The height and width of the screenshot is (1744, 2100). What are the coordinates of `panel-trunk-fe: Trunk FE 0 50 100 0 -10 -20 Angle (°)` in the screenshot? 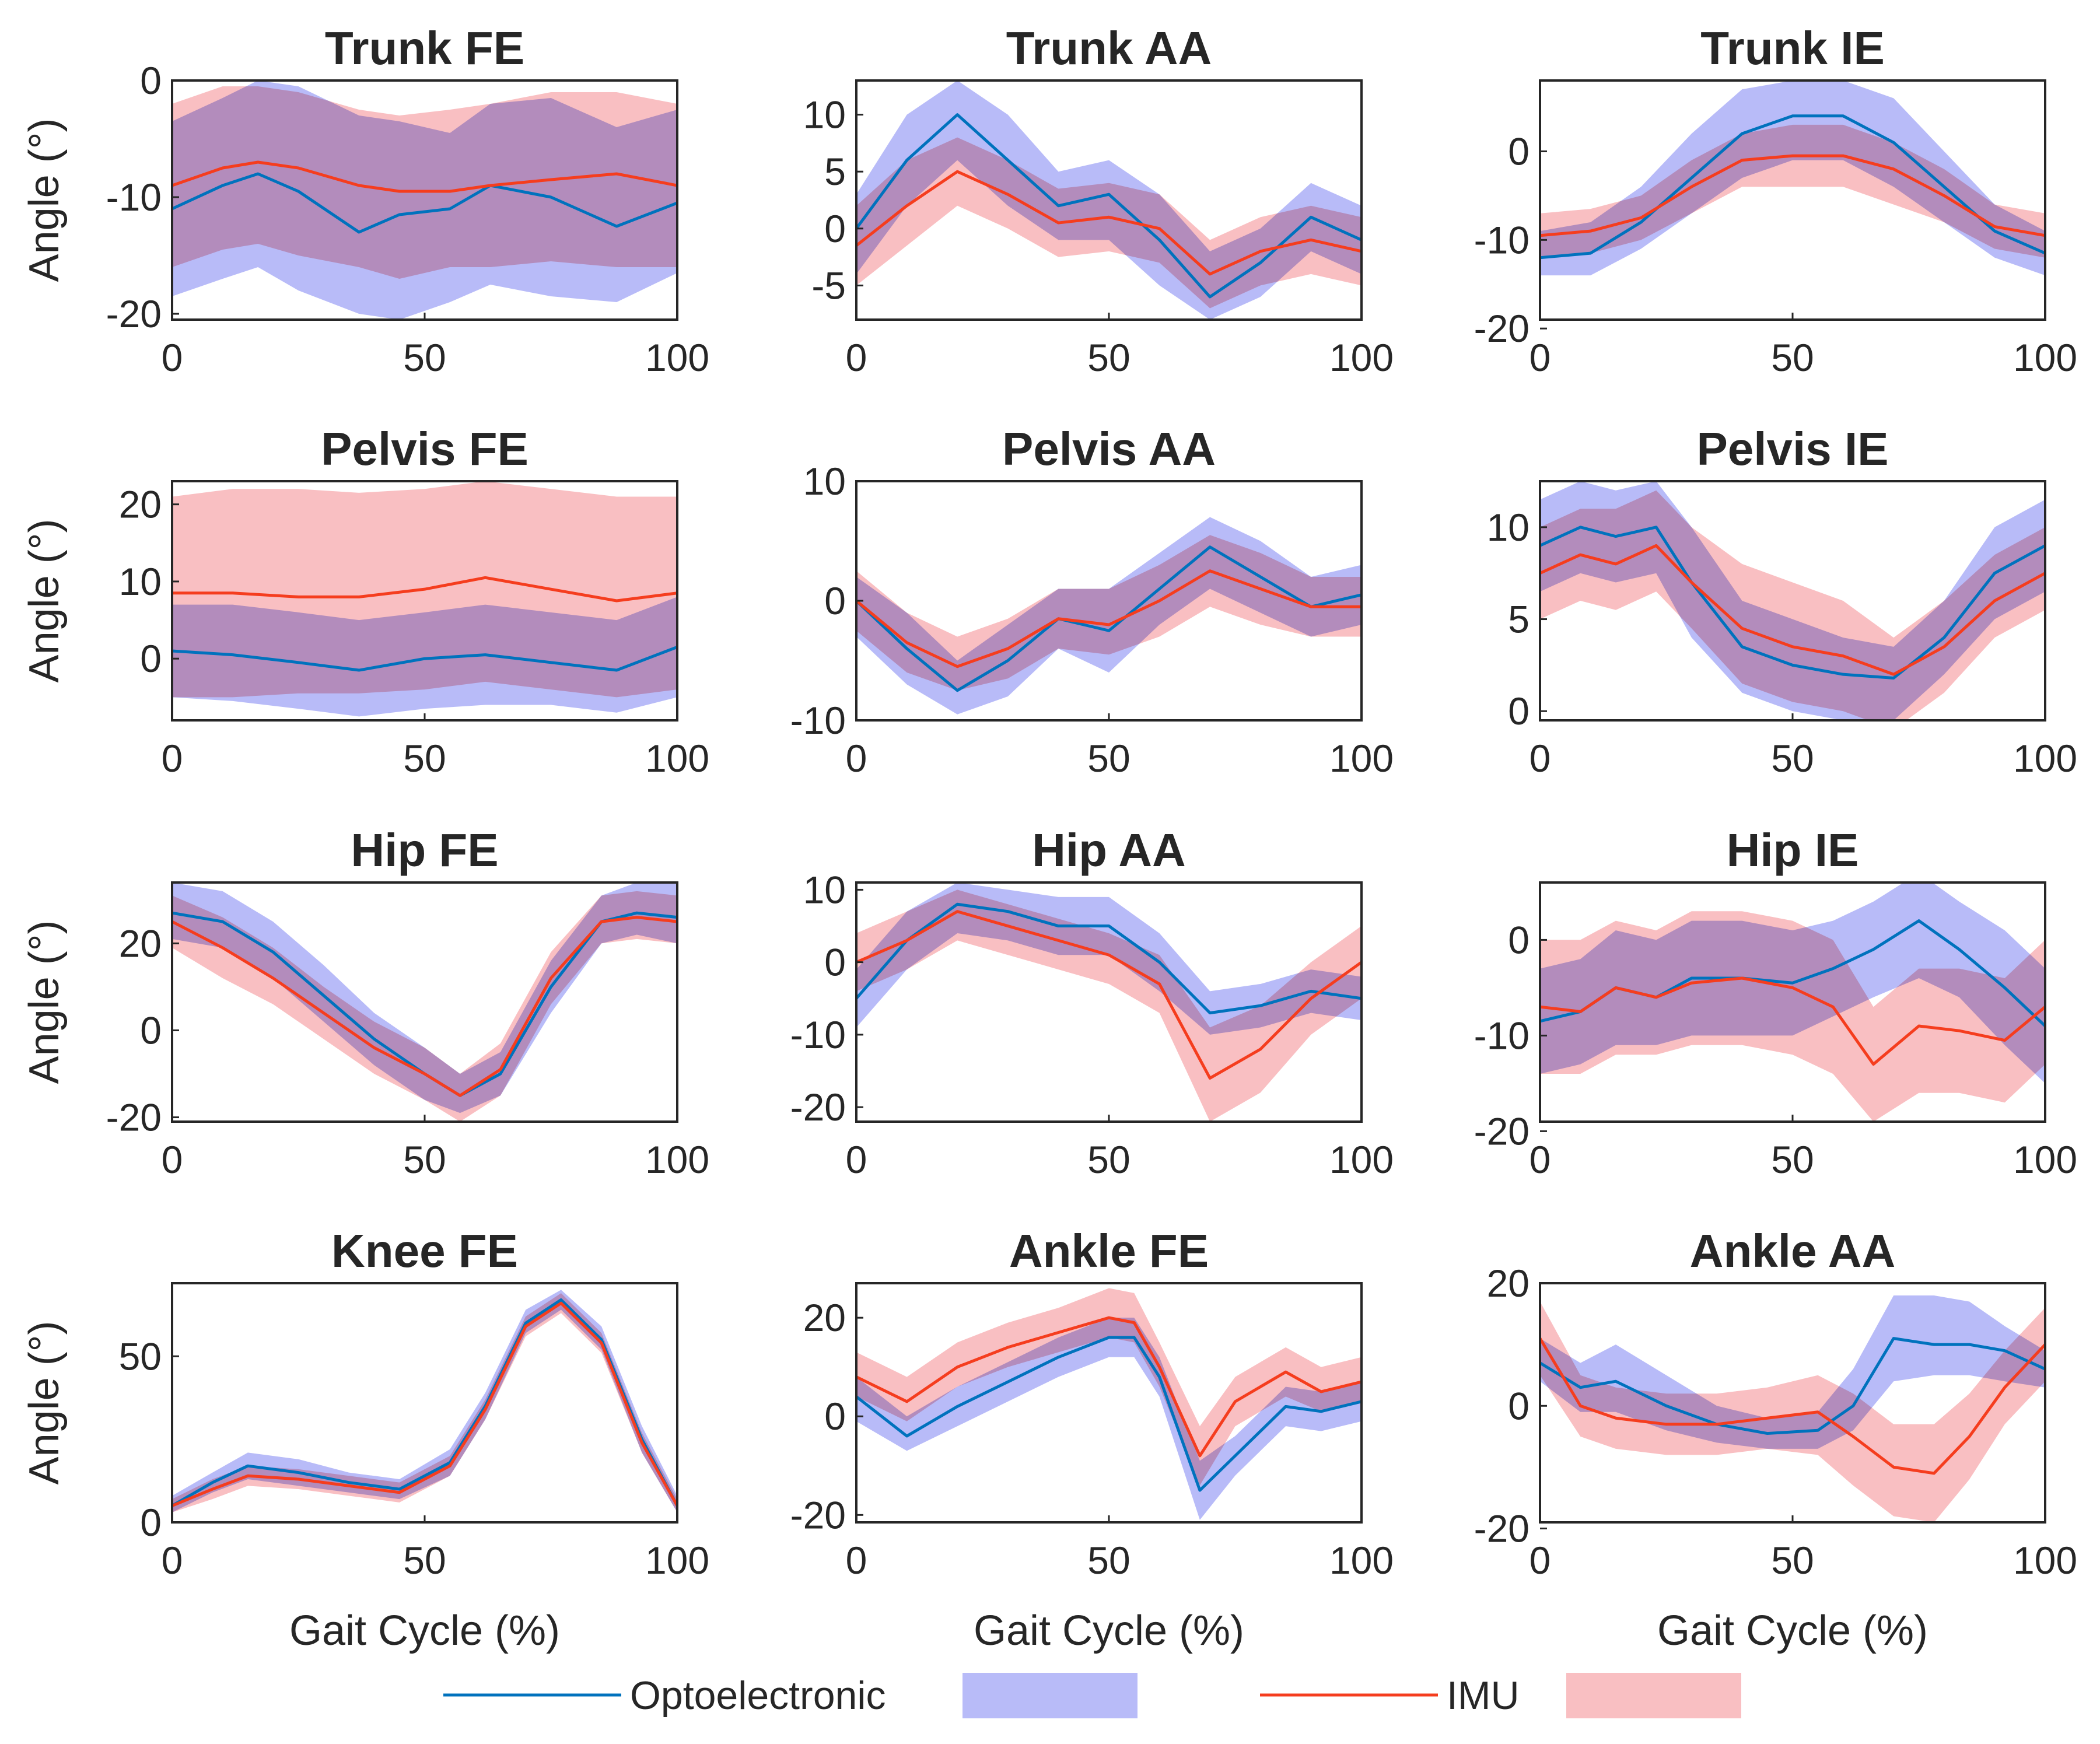 It's located at (365, 200).